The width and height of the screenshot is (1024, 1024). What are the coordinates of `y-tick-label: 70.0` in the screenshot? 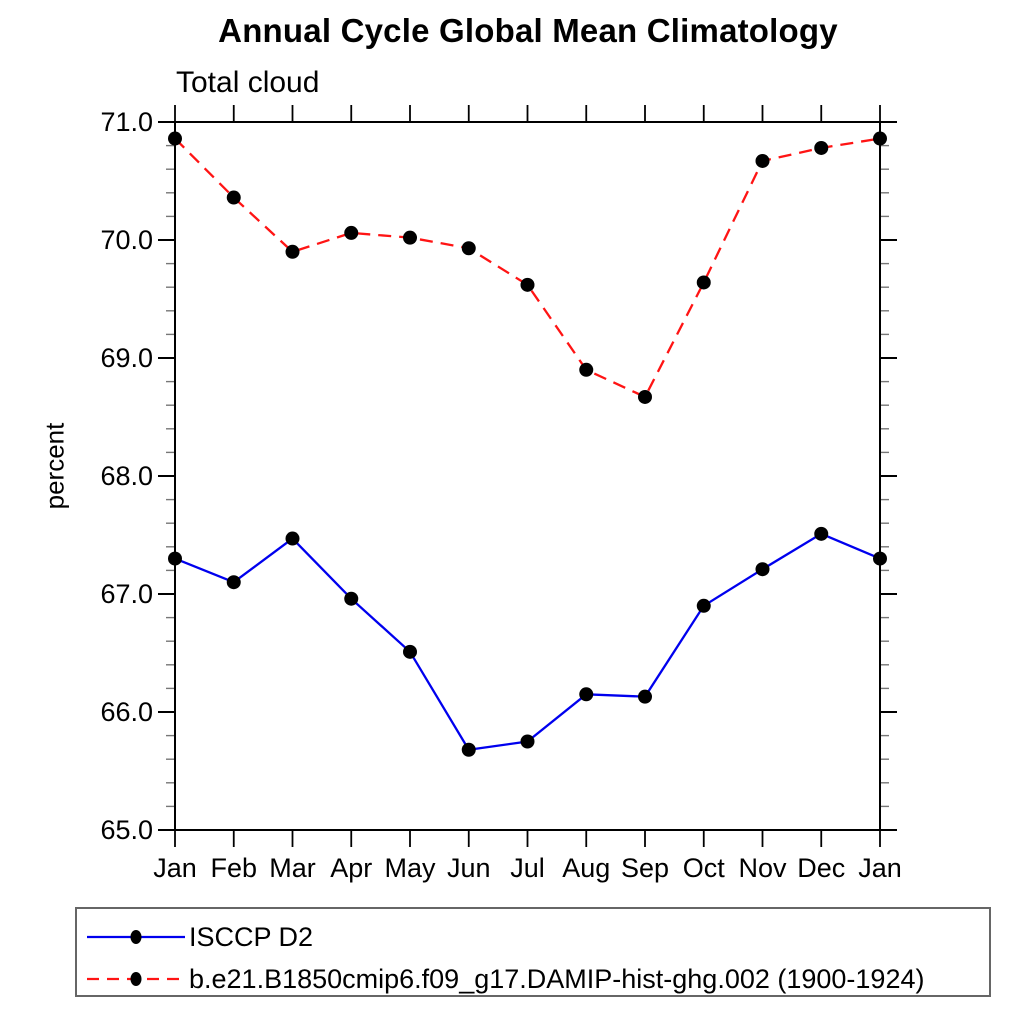 It's located at (126, 240).